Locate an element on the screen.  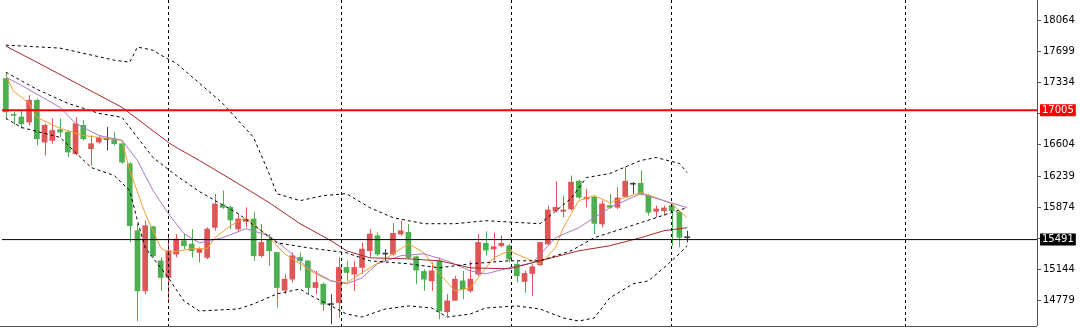
y-tick-label: 14779 is located at coordinates (1059, 300).